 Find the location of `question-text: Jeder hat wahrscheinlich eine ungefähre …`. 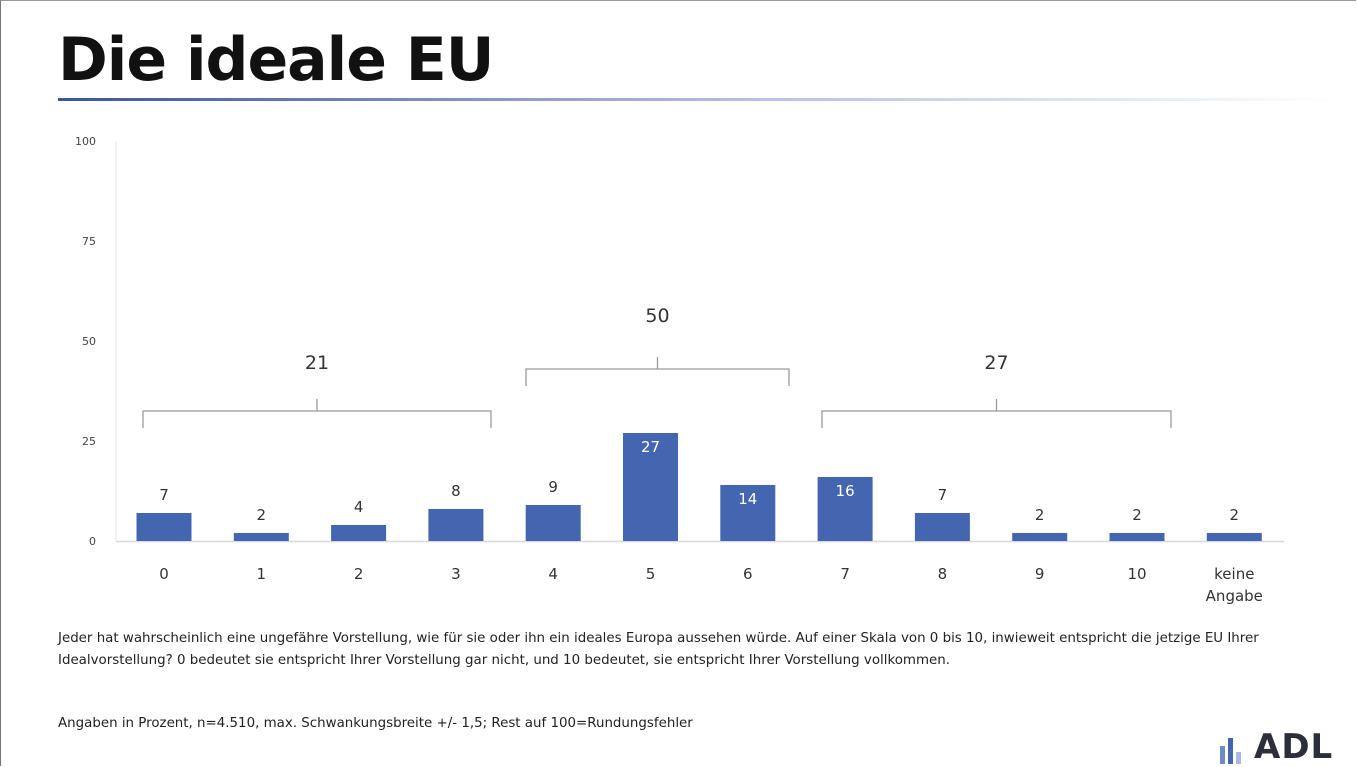

question-text: Jeder hat wahrscheinlich eine ungefähre … is located at coordinates (658, 649).